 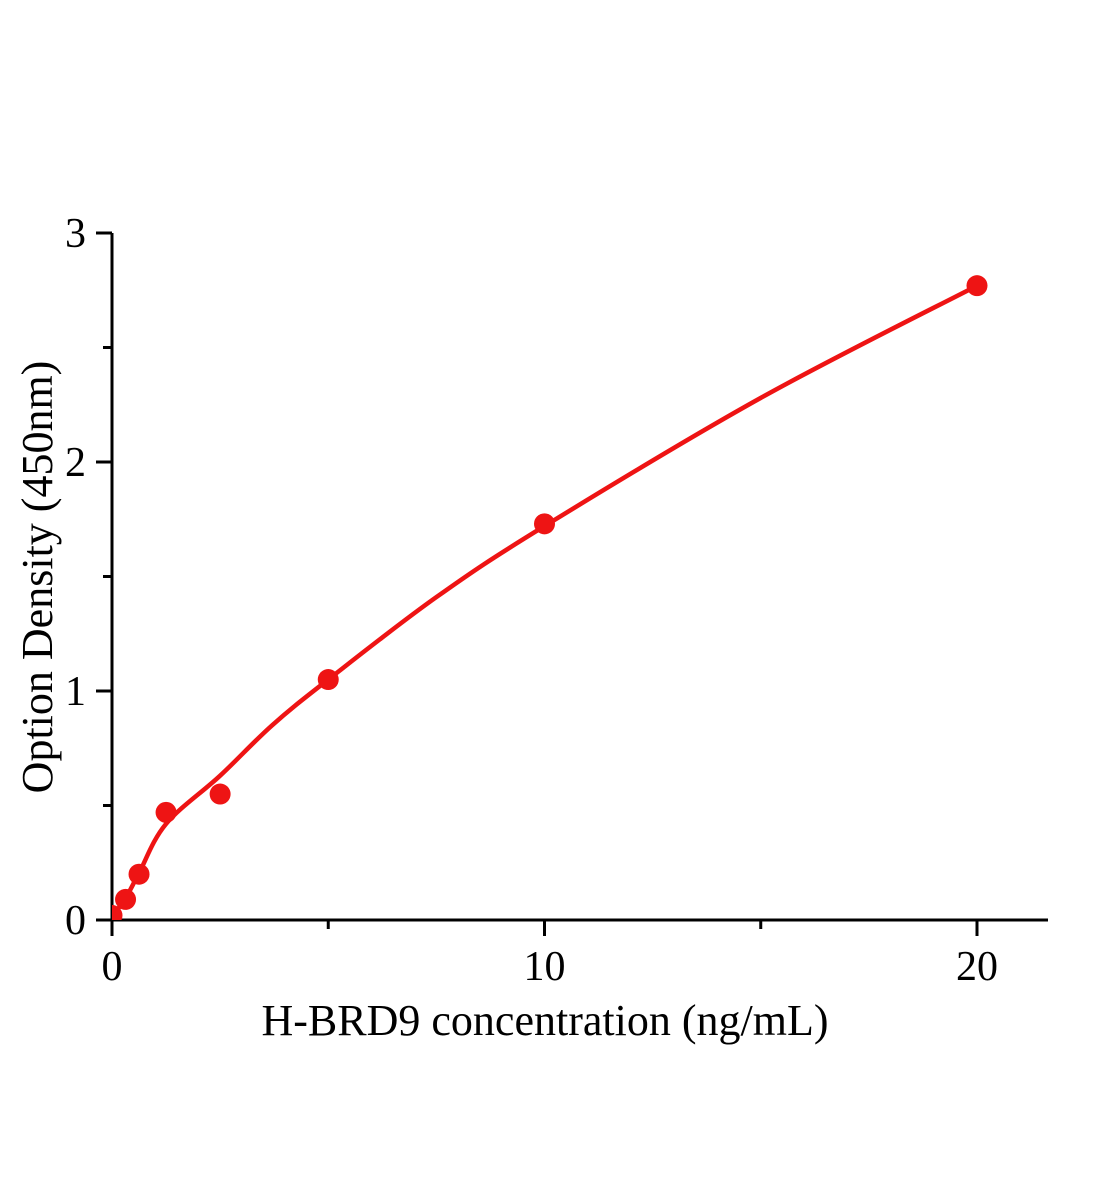 What do you see at coordinates (545, 1020) in the screenshot?
I see `x-axis-title: H-BRD9 concentration (ng/mL)` at bounding box center [545, 1020].